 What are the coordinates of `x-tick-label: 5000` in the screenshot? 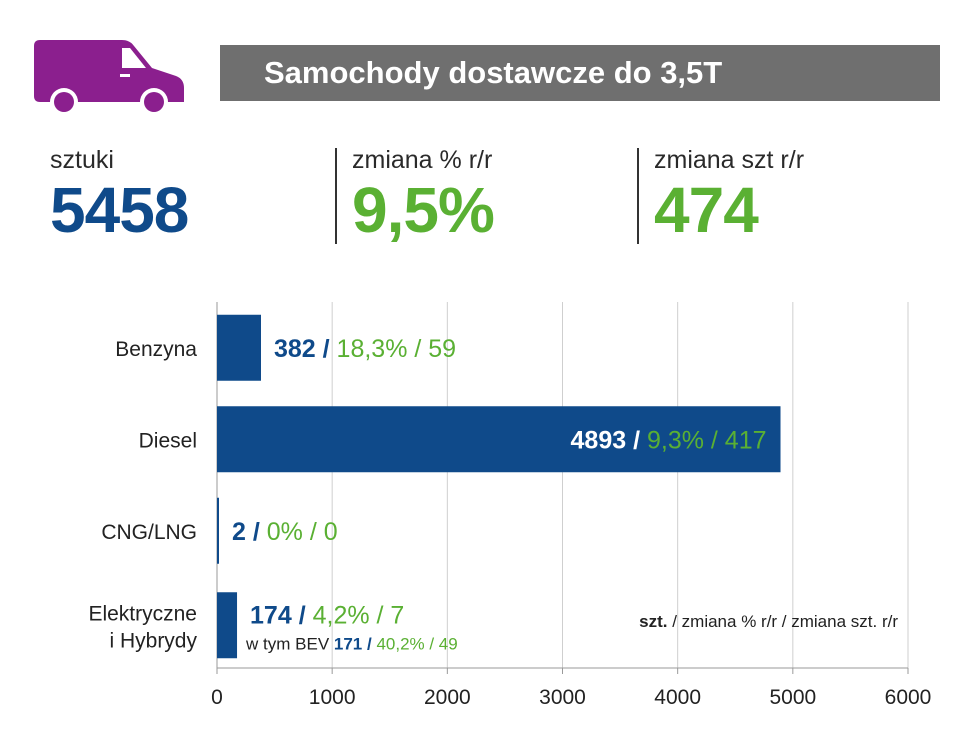 It's located at (792, 697).